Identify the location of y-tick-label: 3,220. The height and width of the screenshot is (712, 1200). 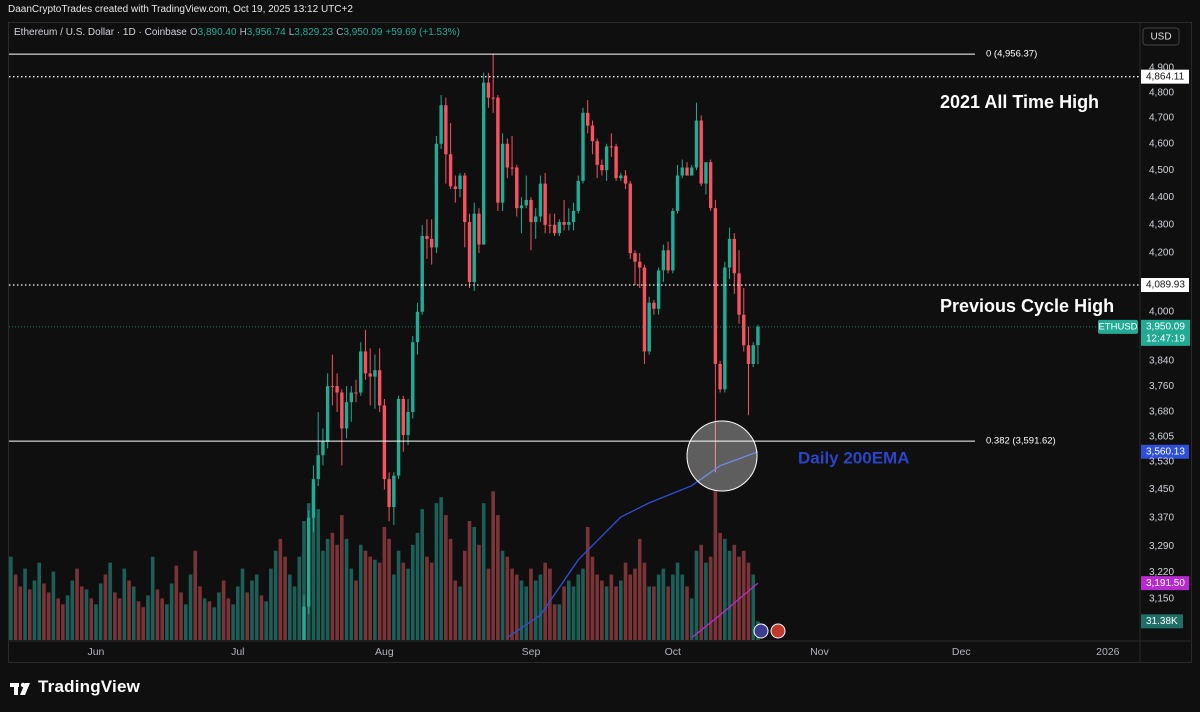
(1161, 572).